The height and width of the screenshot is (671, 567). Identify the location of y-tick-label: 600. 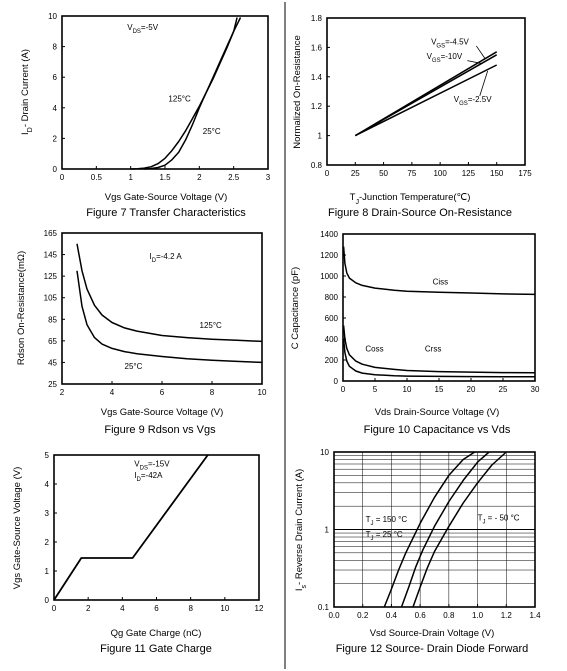
(332, 318).